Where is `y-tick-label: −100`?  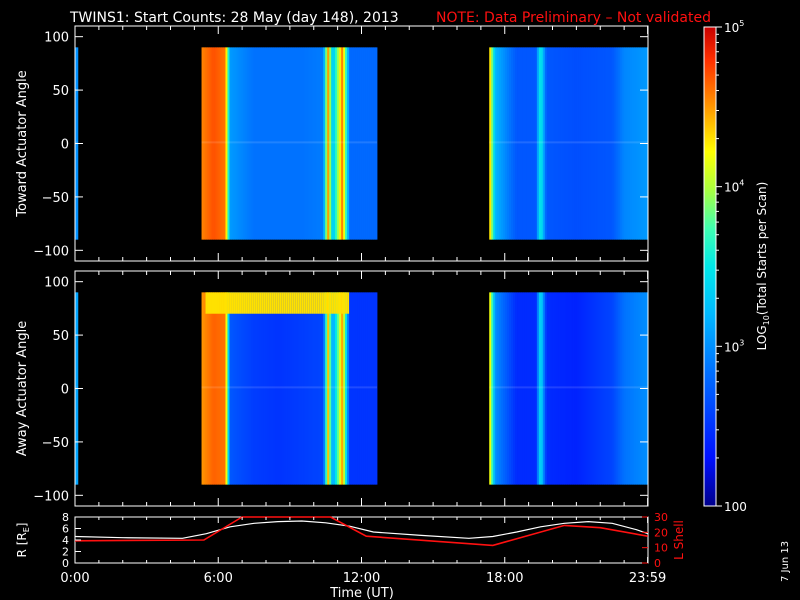 y-tick-label: −100 is located at coordinates (51, 251).